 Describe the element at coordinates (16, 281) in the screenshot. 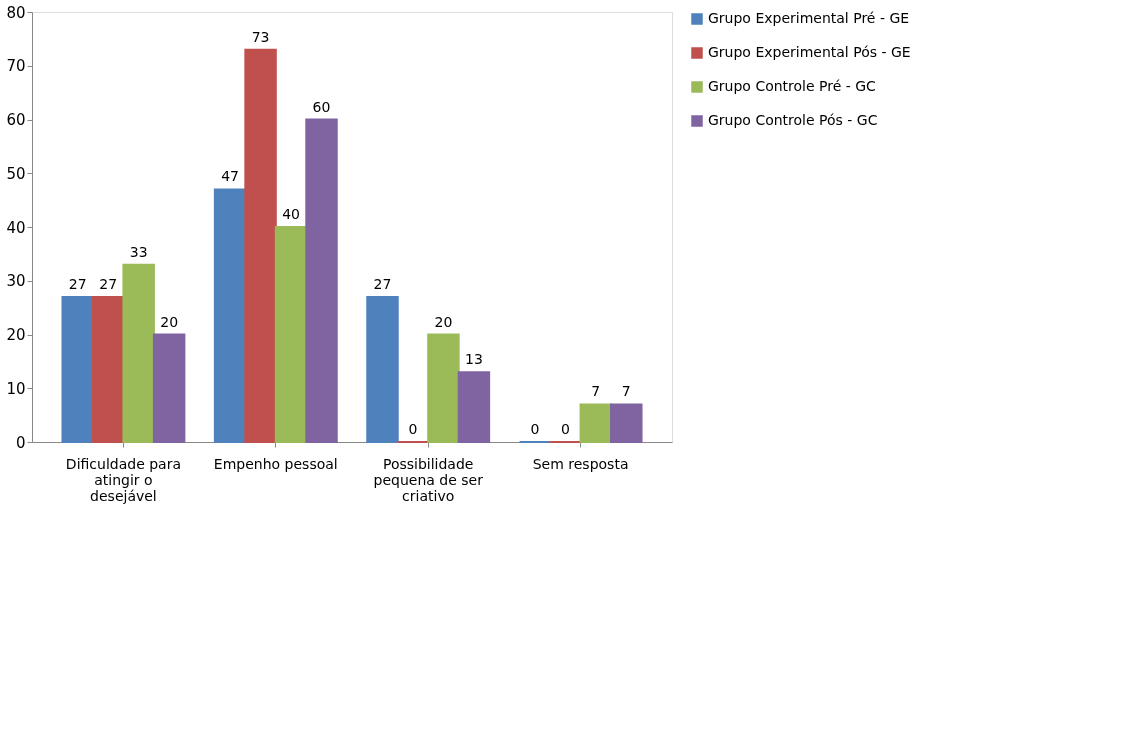

I see `y-tick-label: 30` at that location.